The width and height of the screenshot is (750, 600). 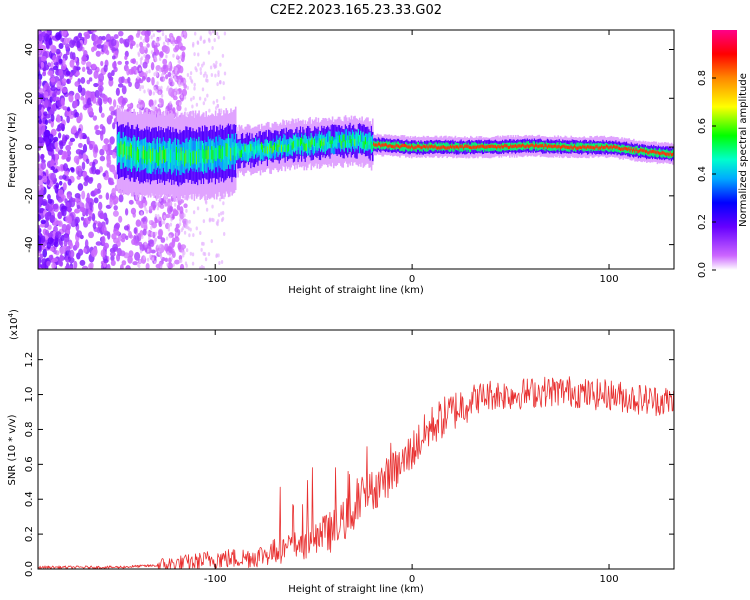 I want to click on snr-x-tick-label: -100, so click(x=215, y=579).